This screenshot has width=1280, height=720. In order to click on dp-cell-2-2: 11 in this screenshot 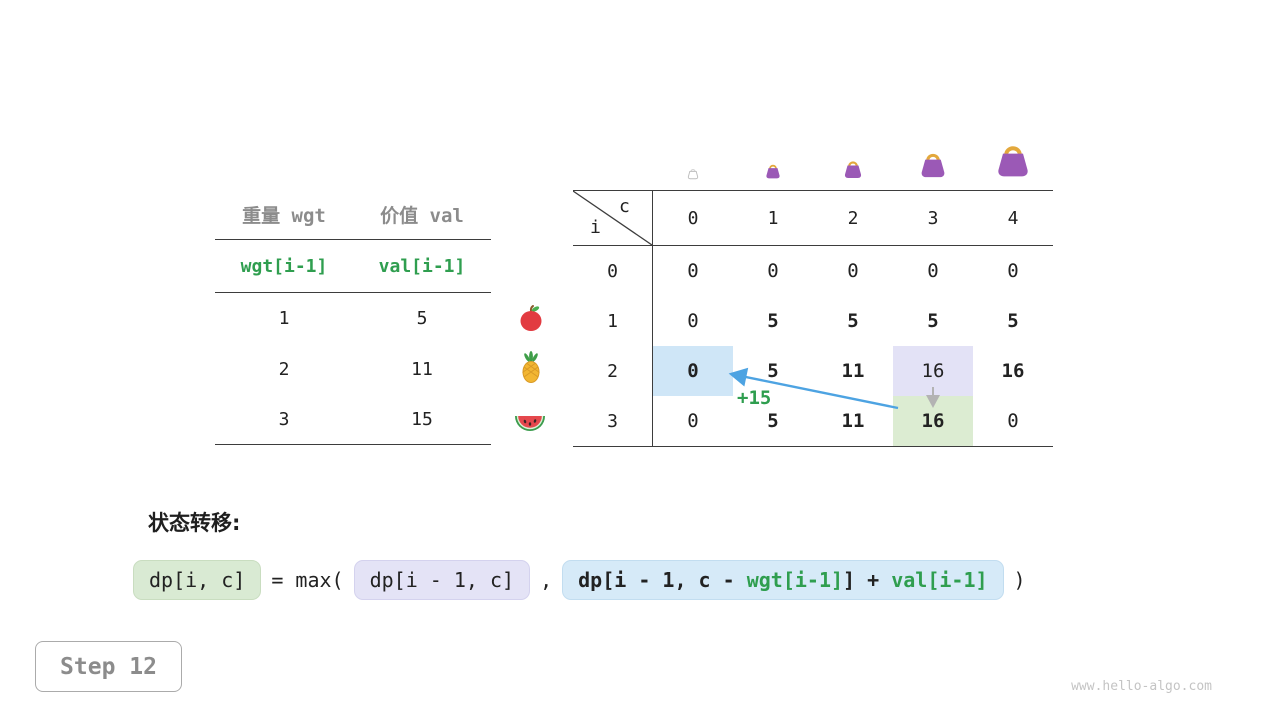, I will do `click(853, 371)`.